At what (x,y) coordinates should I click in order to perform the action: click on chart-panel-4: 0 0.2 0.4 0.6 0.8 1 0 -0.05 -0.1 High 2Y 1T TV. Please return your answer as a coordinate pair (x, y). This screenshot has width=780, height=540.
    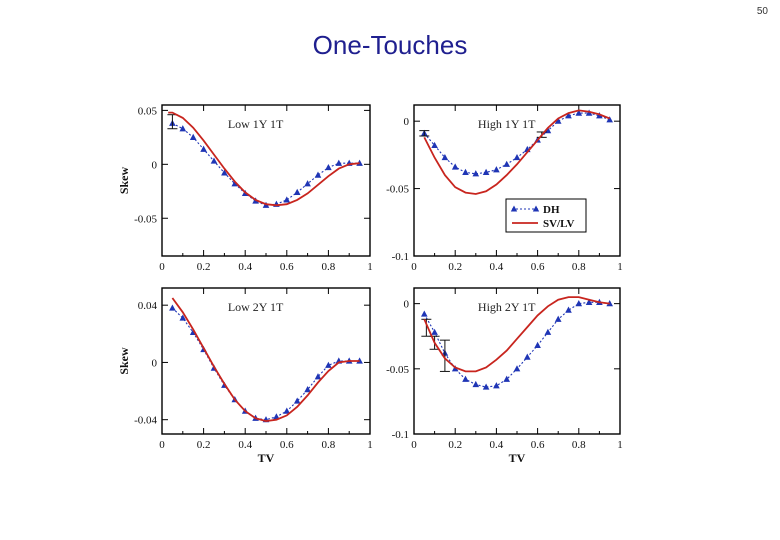
    Looking at the image, I should click on (504, 376).